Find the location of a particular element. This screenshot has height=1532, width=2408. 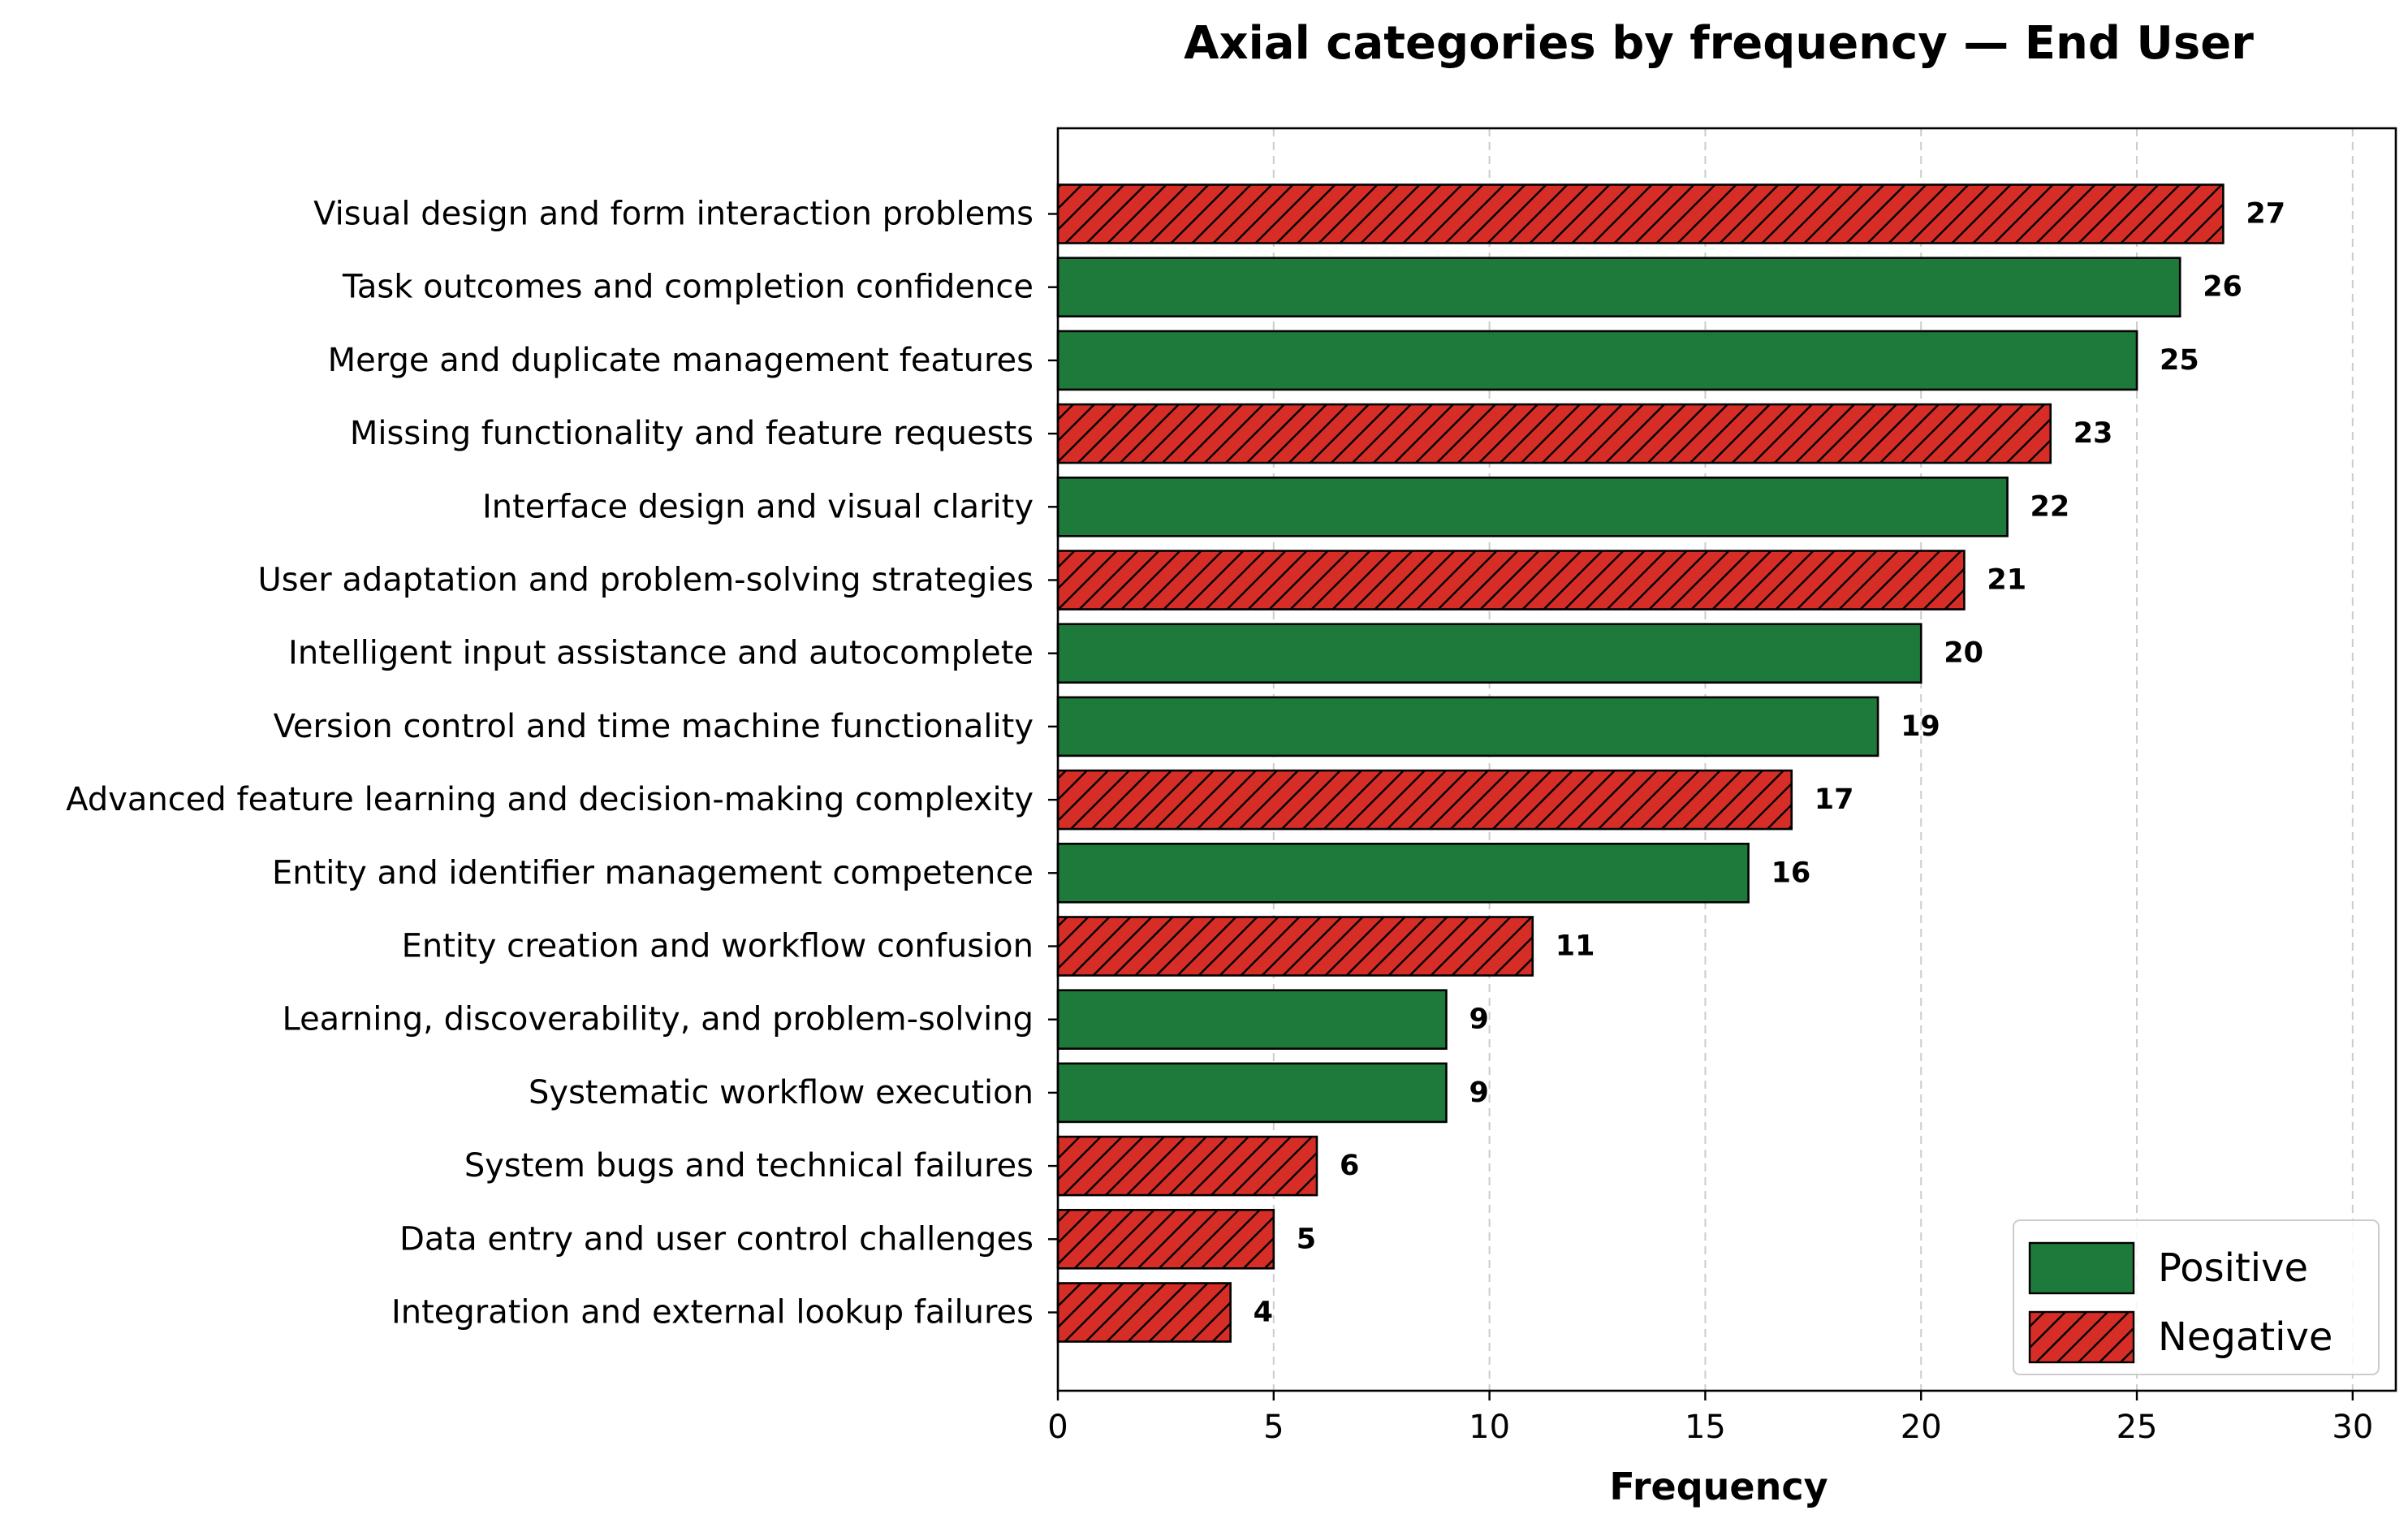

category-label: Task outcomes and completion confidence is located at coordinates (688, 287).